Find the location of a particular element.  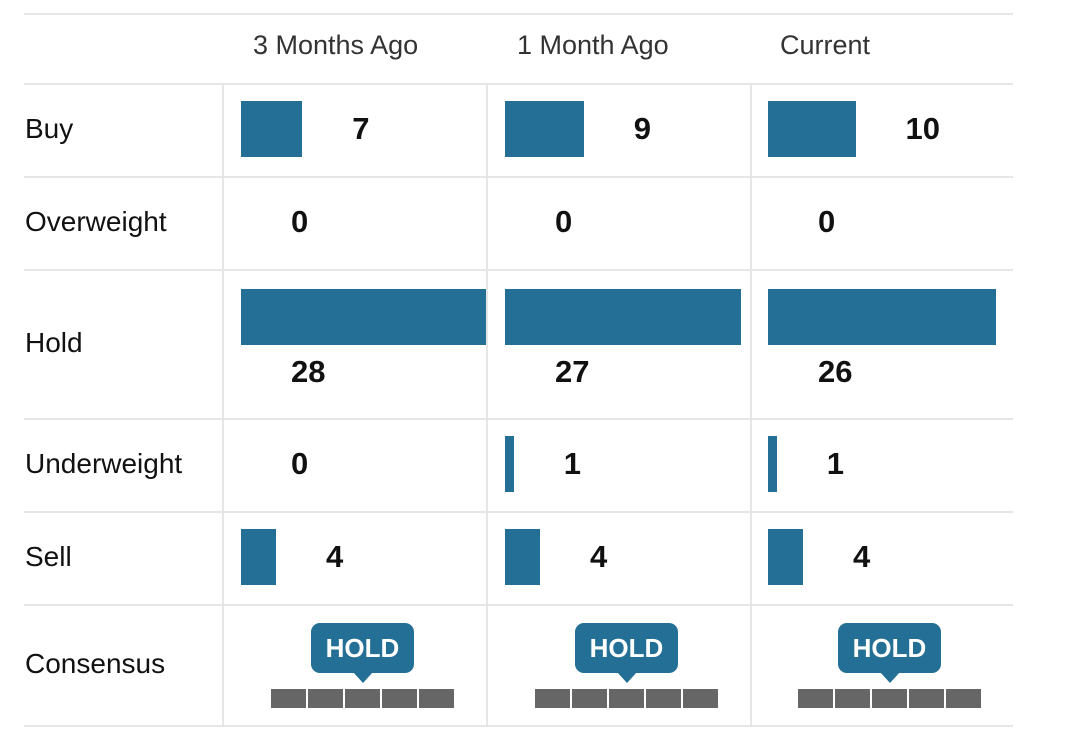

consensus-gauge-current is located at coordinates (889, 698).